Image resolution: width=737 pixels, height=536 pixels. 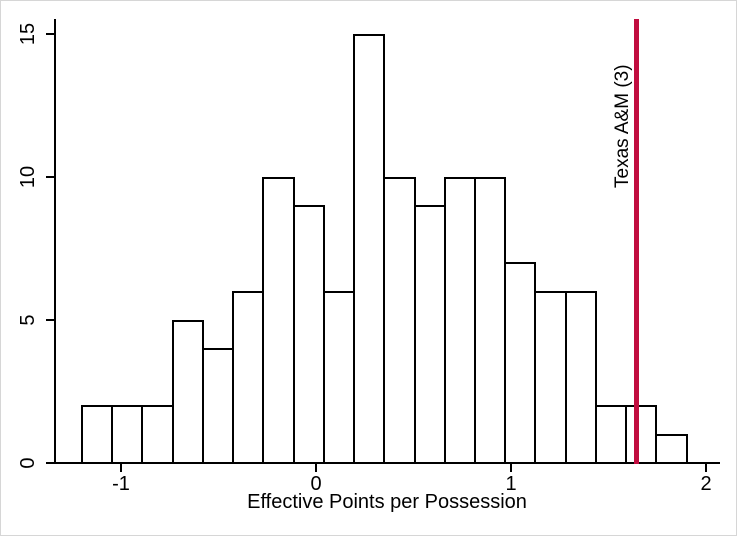 I want to click on y-tick-label: 0, so click(x=28, y=463).